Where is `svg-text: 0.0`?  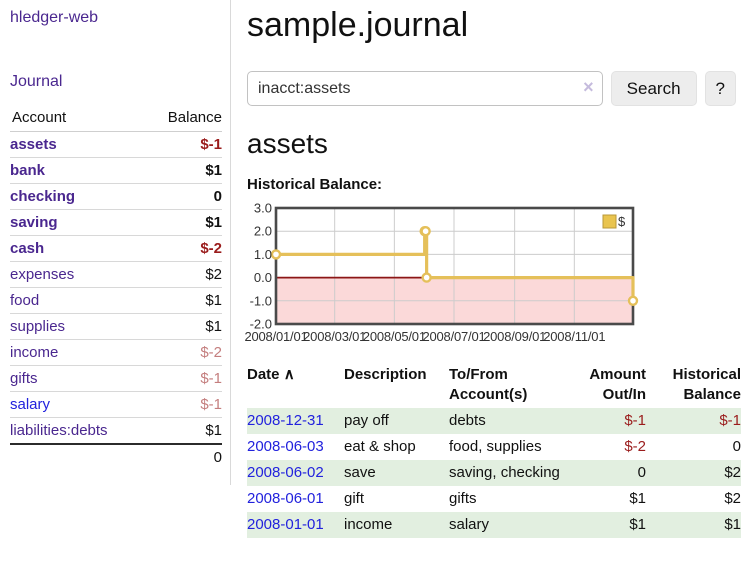 svg-text: 0.0 is located at coordinates (263, 277).